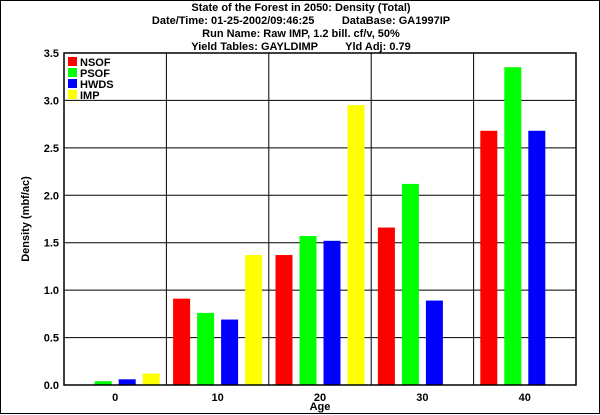  I want to click on yield-tables-text: Yield Tables: GAYLDIMP, so click(254, 47).